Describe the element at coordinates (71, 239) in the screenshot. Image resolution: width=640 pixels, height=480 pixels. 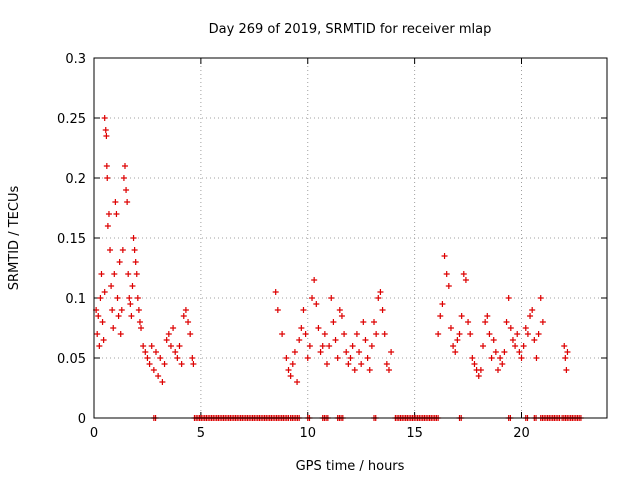
I see `y-tick-label: 0.15` at that location.